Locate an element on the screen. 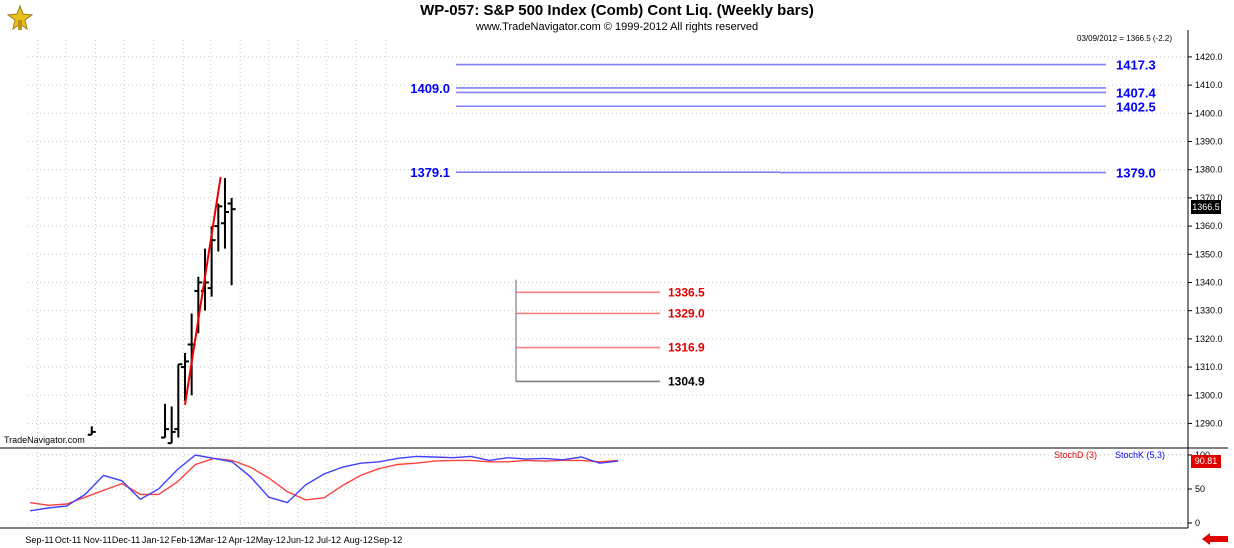 The width and height of the screenshot is (1234, 548). y-tick-label: 1380.0 is located at coordinates (1209, 170).